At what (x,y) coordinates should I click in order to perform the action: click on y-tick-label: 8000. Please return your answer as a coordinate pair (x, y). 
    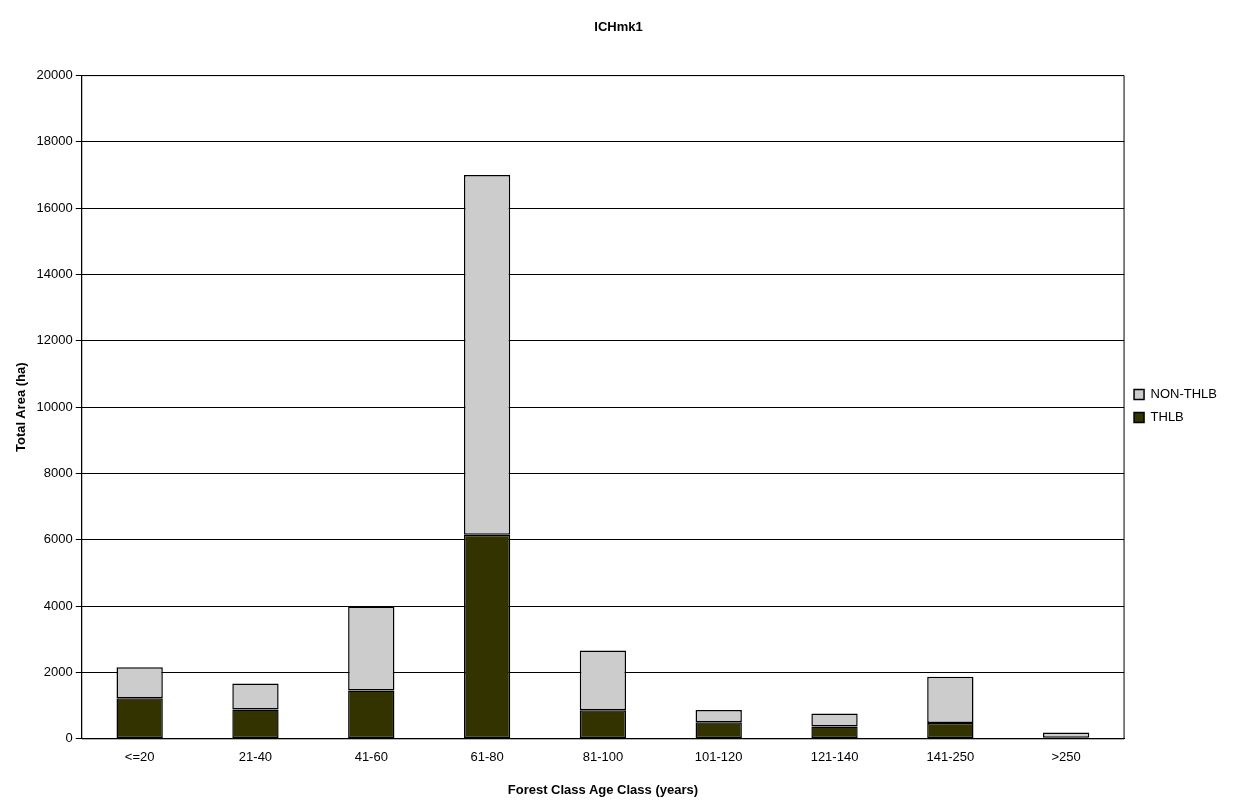
    Looking at the image, I should click on (58, 473).